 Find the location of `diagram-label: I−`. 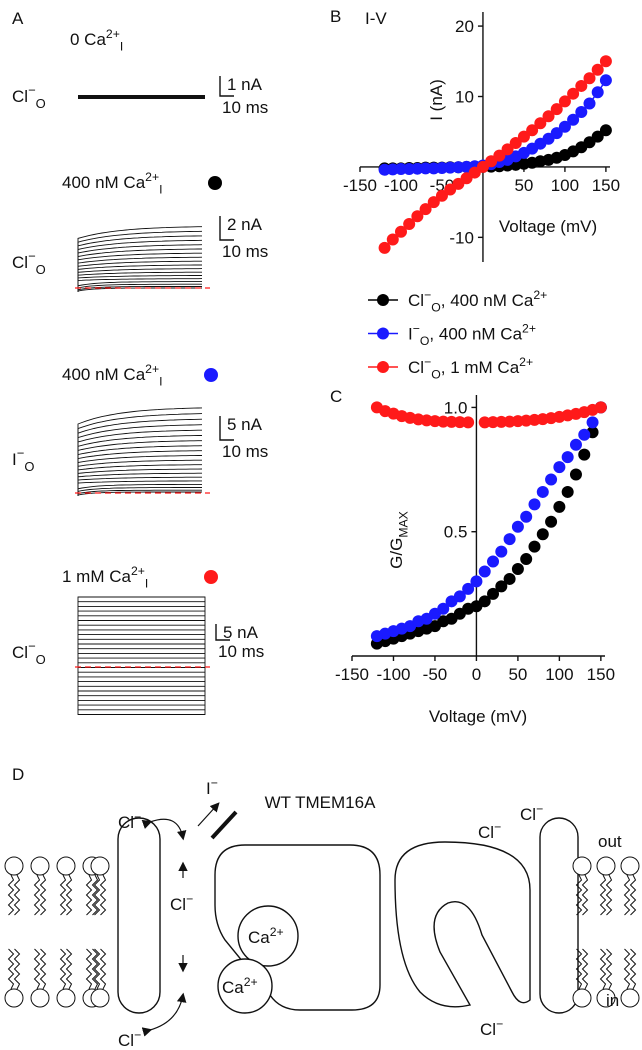

diagram-label: I− is located at coordinates (212, 787).